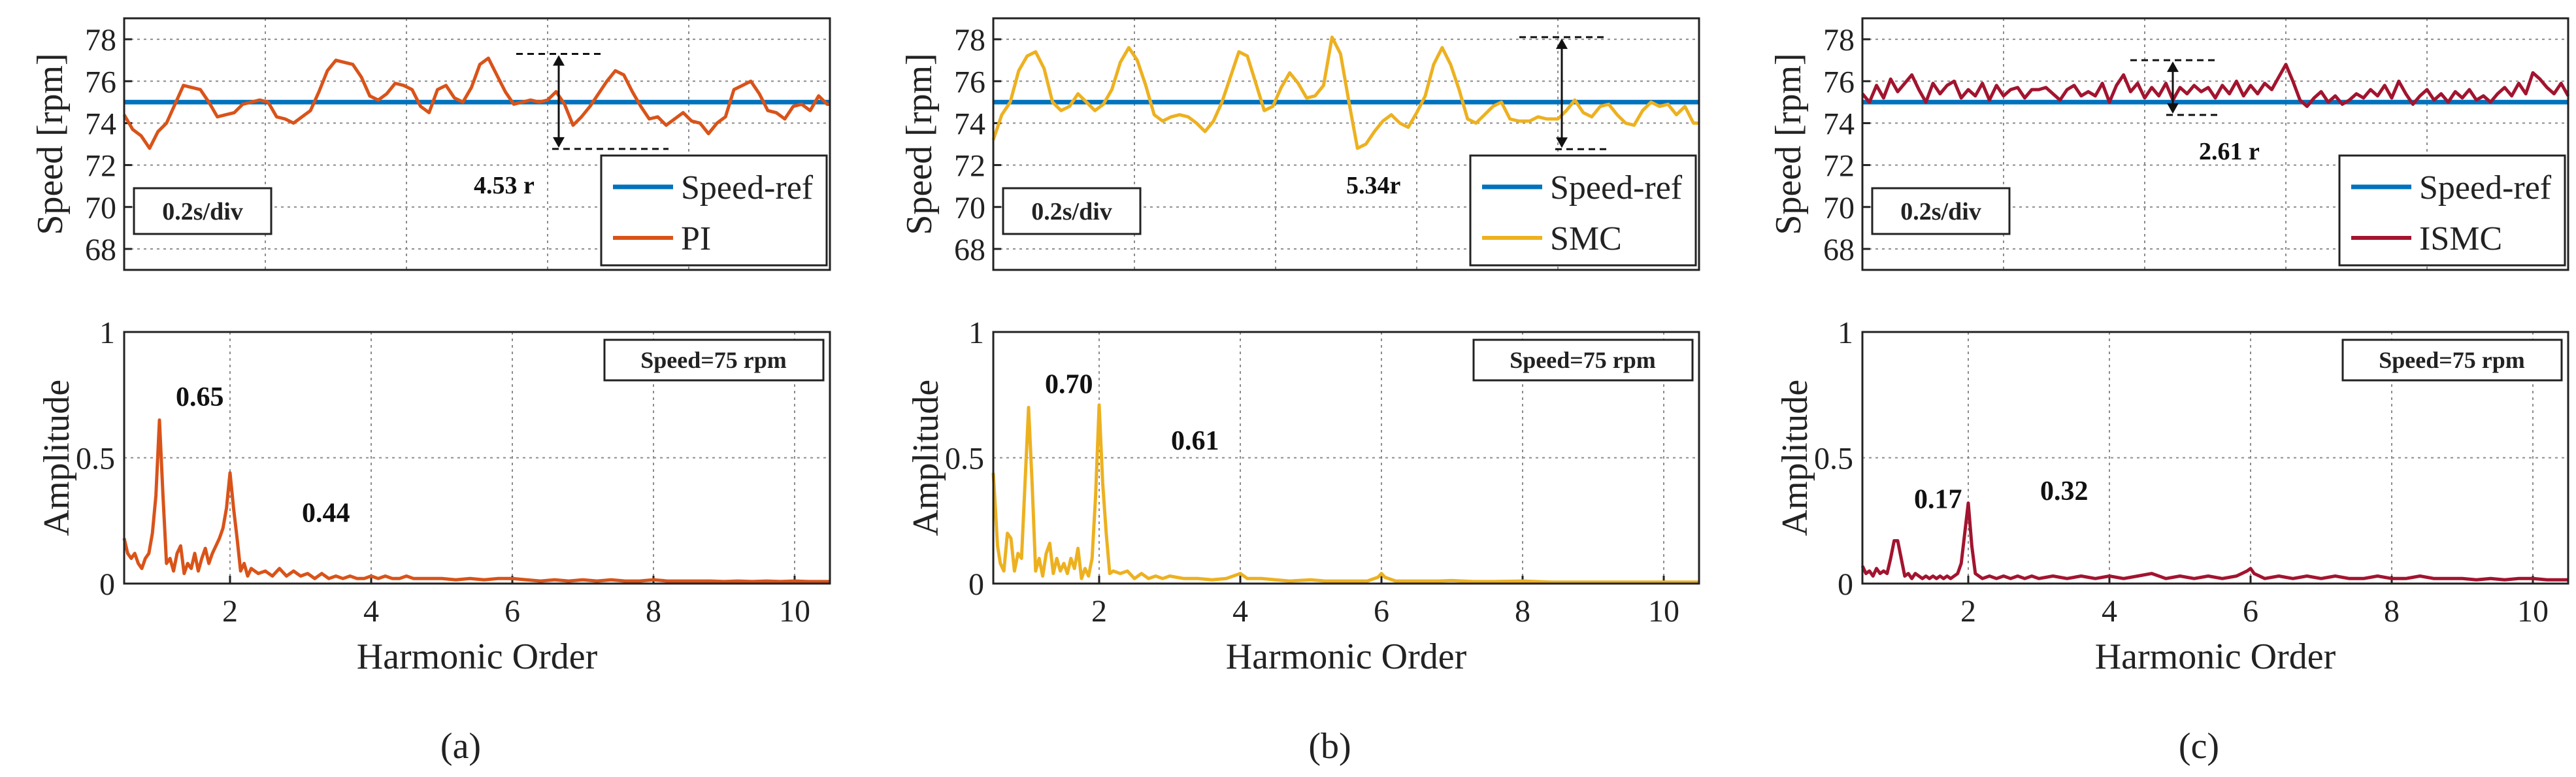 The height and width of the screenshot is (777, 2576). What do you see at coordinates (1586, 239) in the screenshot?
I see `legend-entry-smc: SMC` at bounding box center [1586, 239].